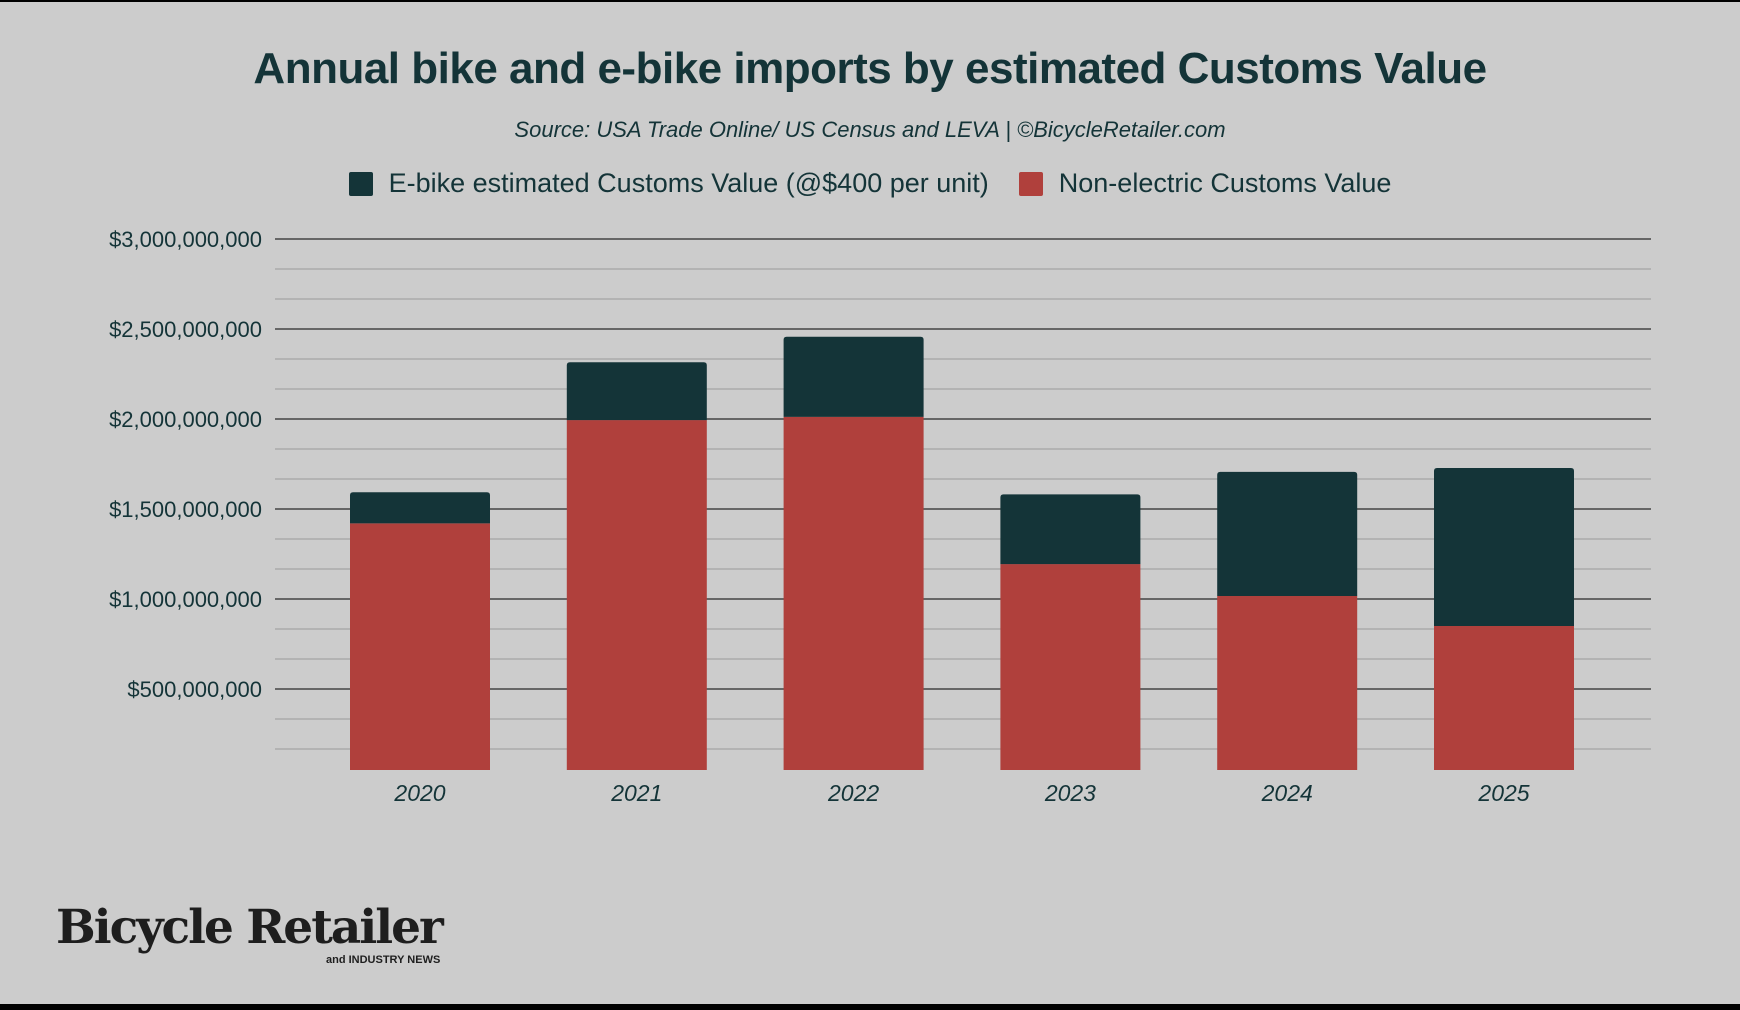 This screenshot has width=1740, height=1010. I want to click on logo-tagline: and INDUSTRY NEWS, so click(383, 960).